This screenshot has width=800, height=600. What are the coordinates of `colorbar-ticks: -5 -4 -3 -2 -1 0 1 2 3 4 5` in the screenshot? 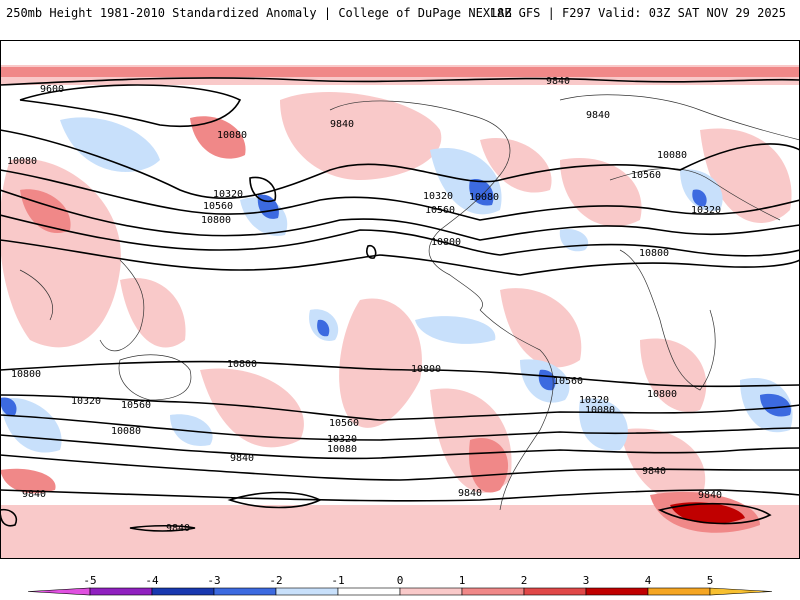 It's located at (398, 580).